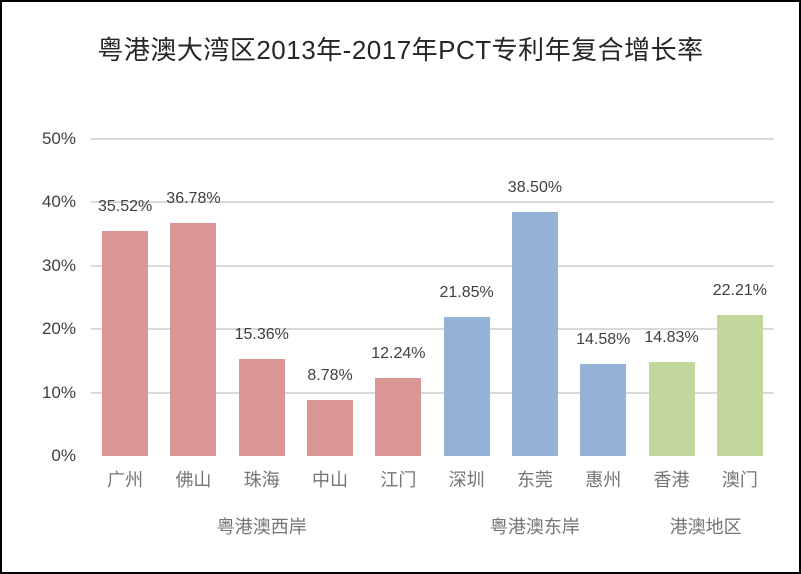  I want to click on bar-value-label: 38.50%, so click(535, 187).